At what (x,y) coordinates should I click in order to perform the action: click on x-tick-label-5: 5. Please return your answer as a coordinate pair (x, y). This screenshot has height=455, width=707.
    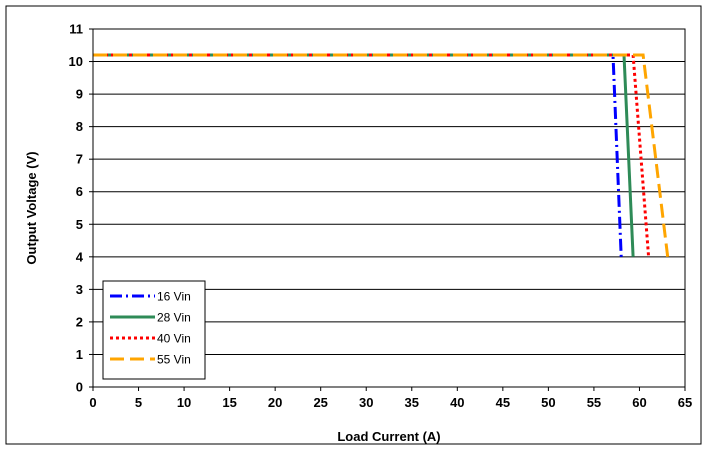
    Looking at the image, I should click on (138, 402).